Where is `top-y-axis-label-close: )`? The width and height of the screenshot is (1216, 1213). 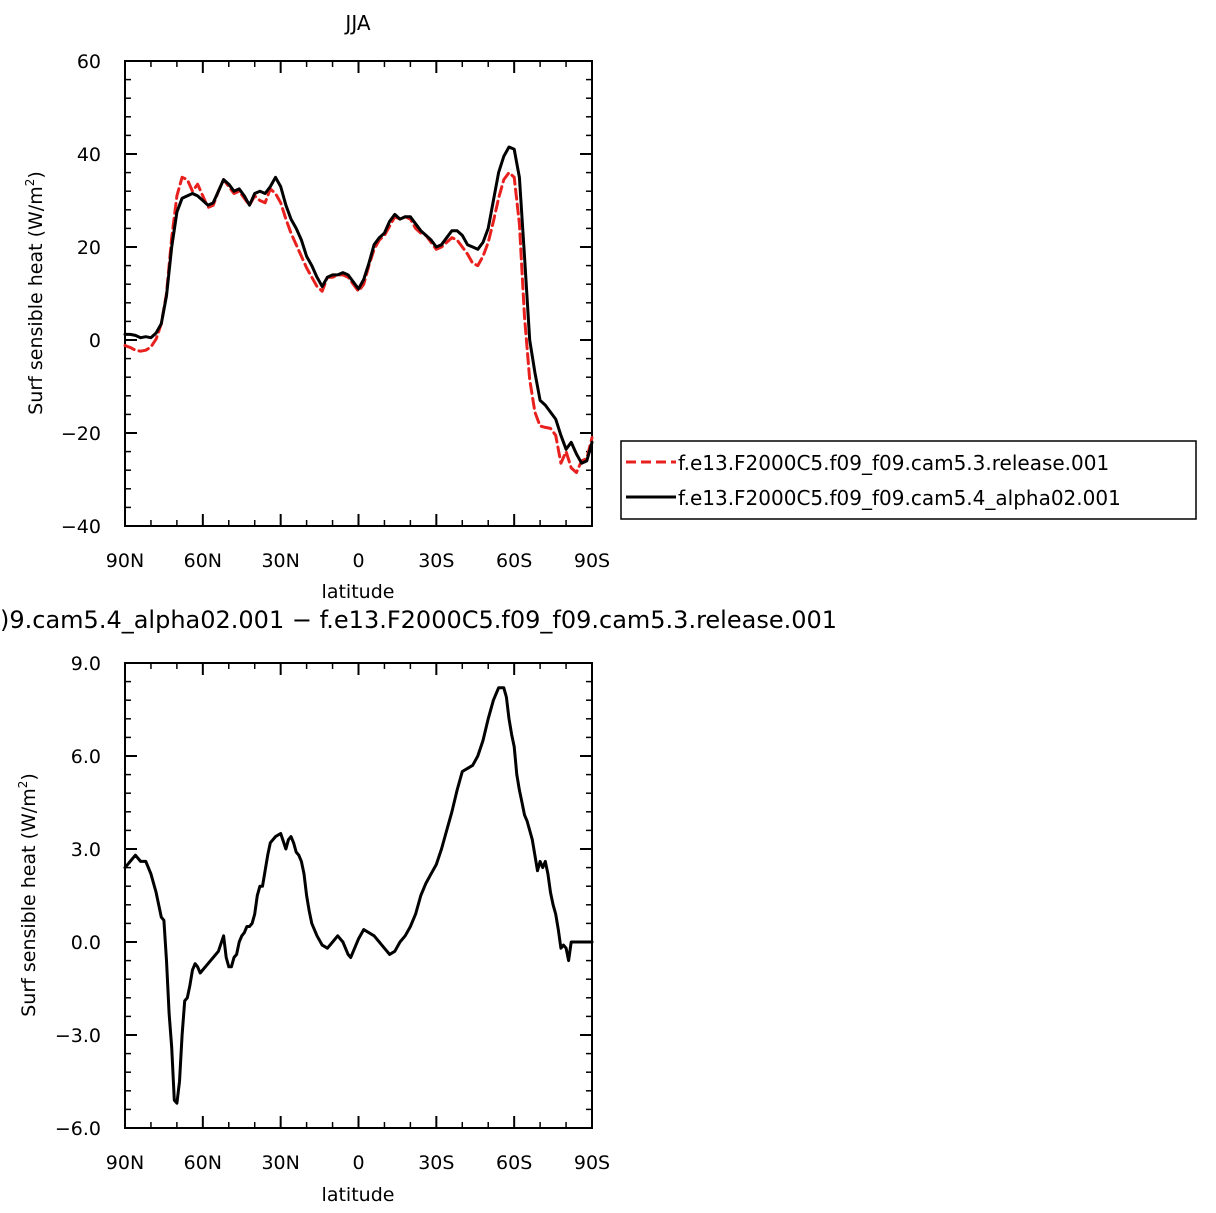
top-y-axis-label-close: ) is located at coordinates (36, 174).